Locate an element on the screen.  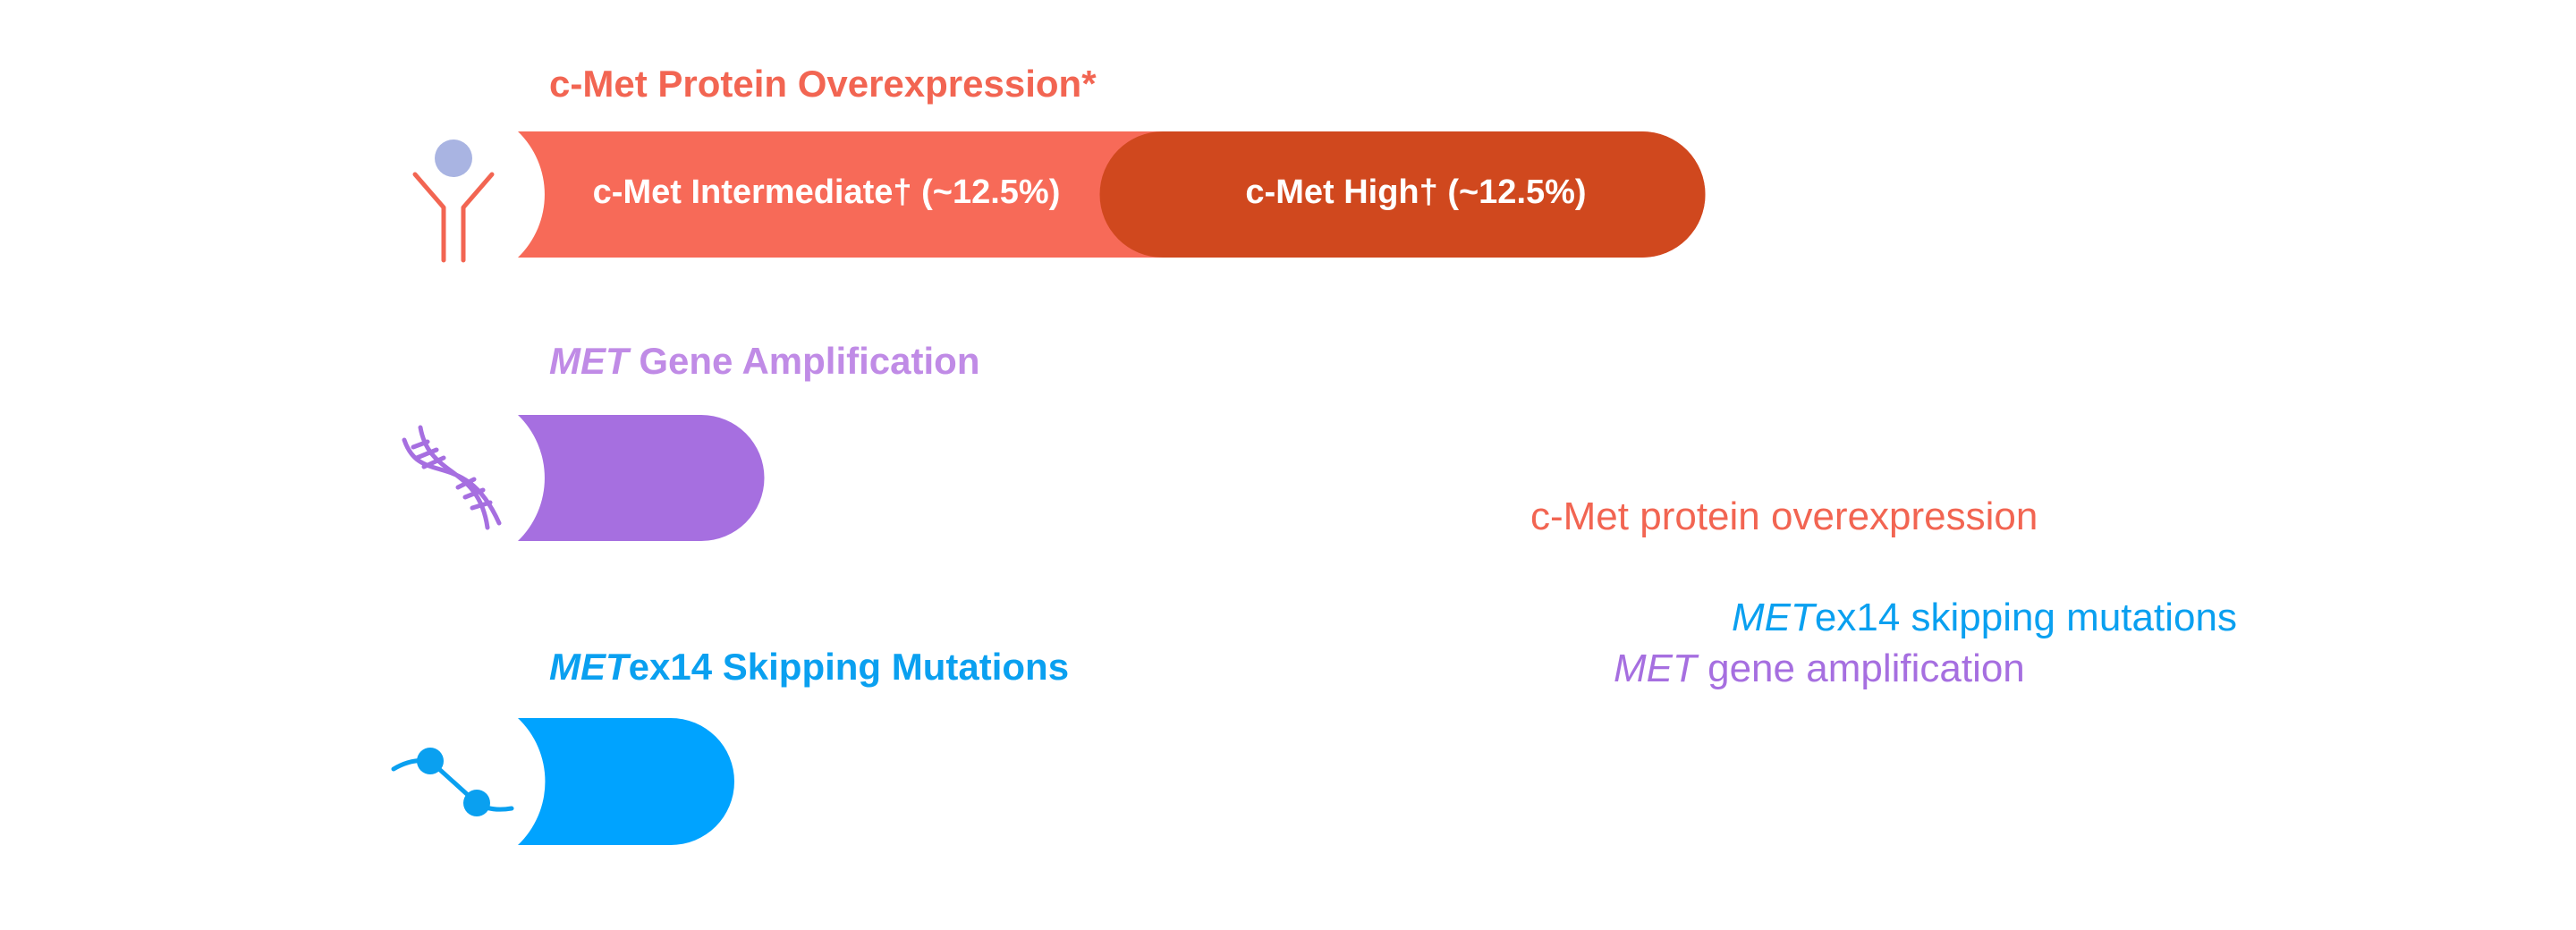
dna-icon is located at coordinates (452, 477).